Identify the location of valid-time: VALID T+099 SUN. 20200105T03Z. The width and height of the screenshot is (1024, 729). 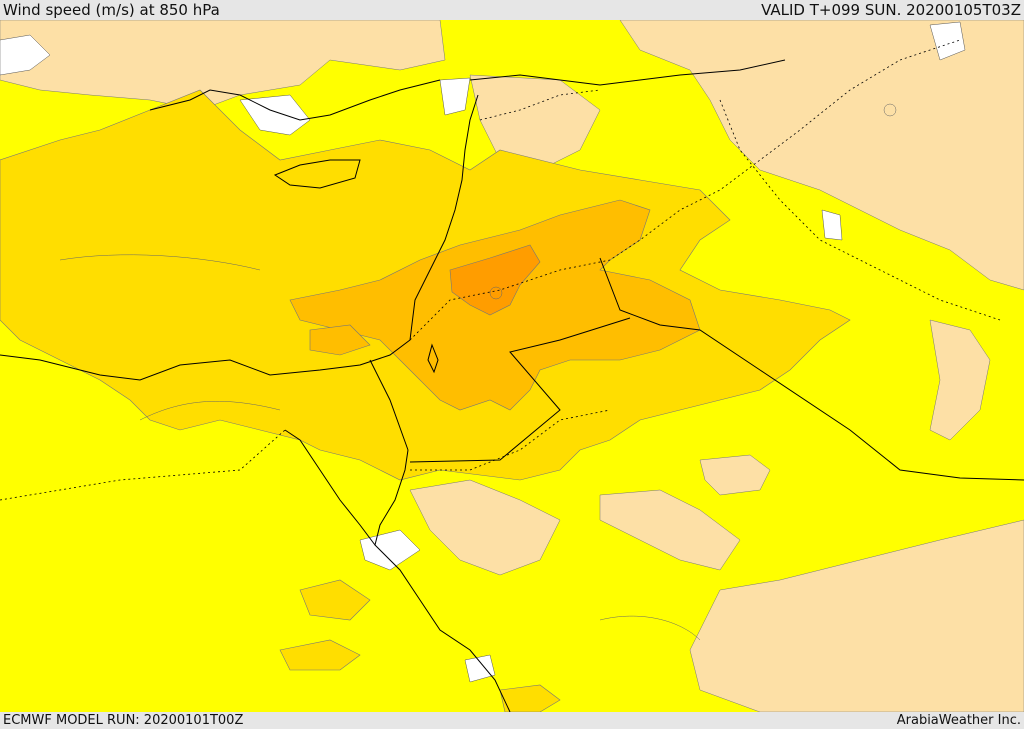
(891, 10).